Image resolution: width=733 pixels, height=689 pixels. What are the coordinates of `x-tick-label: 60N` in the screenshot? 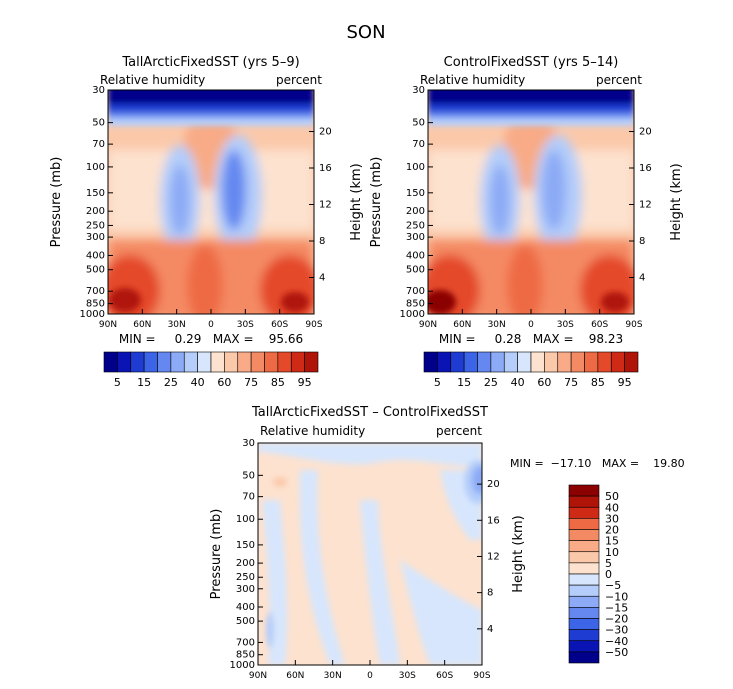 It's located at (462, 325).